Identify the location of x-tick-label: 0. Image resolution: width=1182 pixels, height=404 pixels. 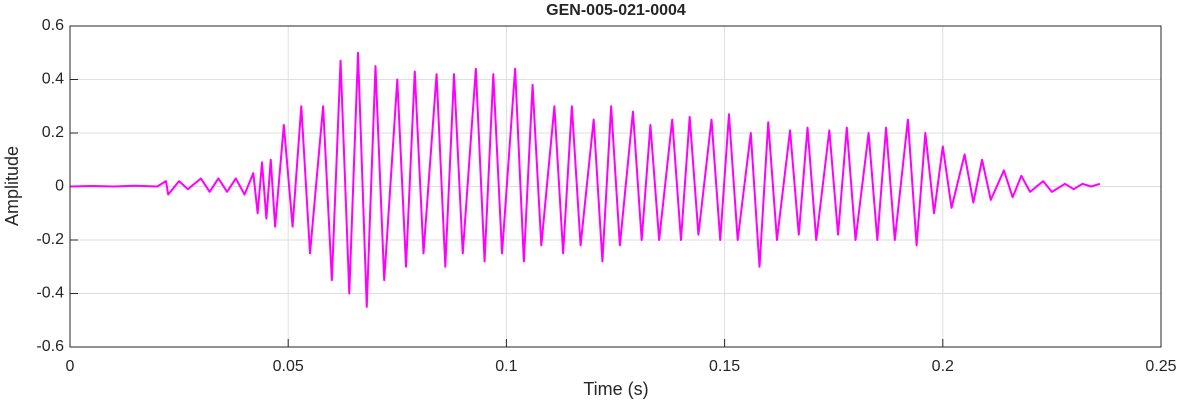
(70, 366).